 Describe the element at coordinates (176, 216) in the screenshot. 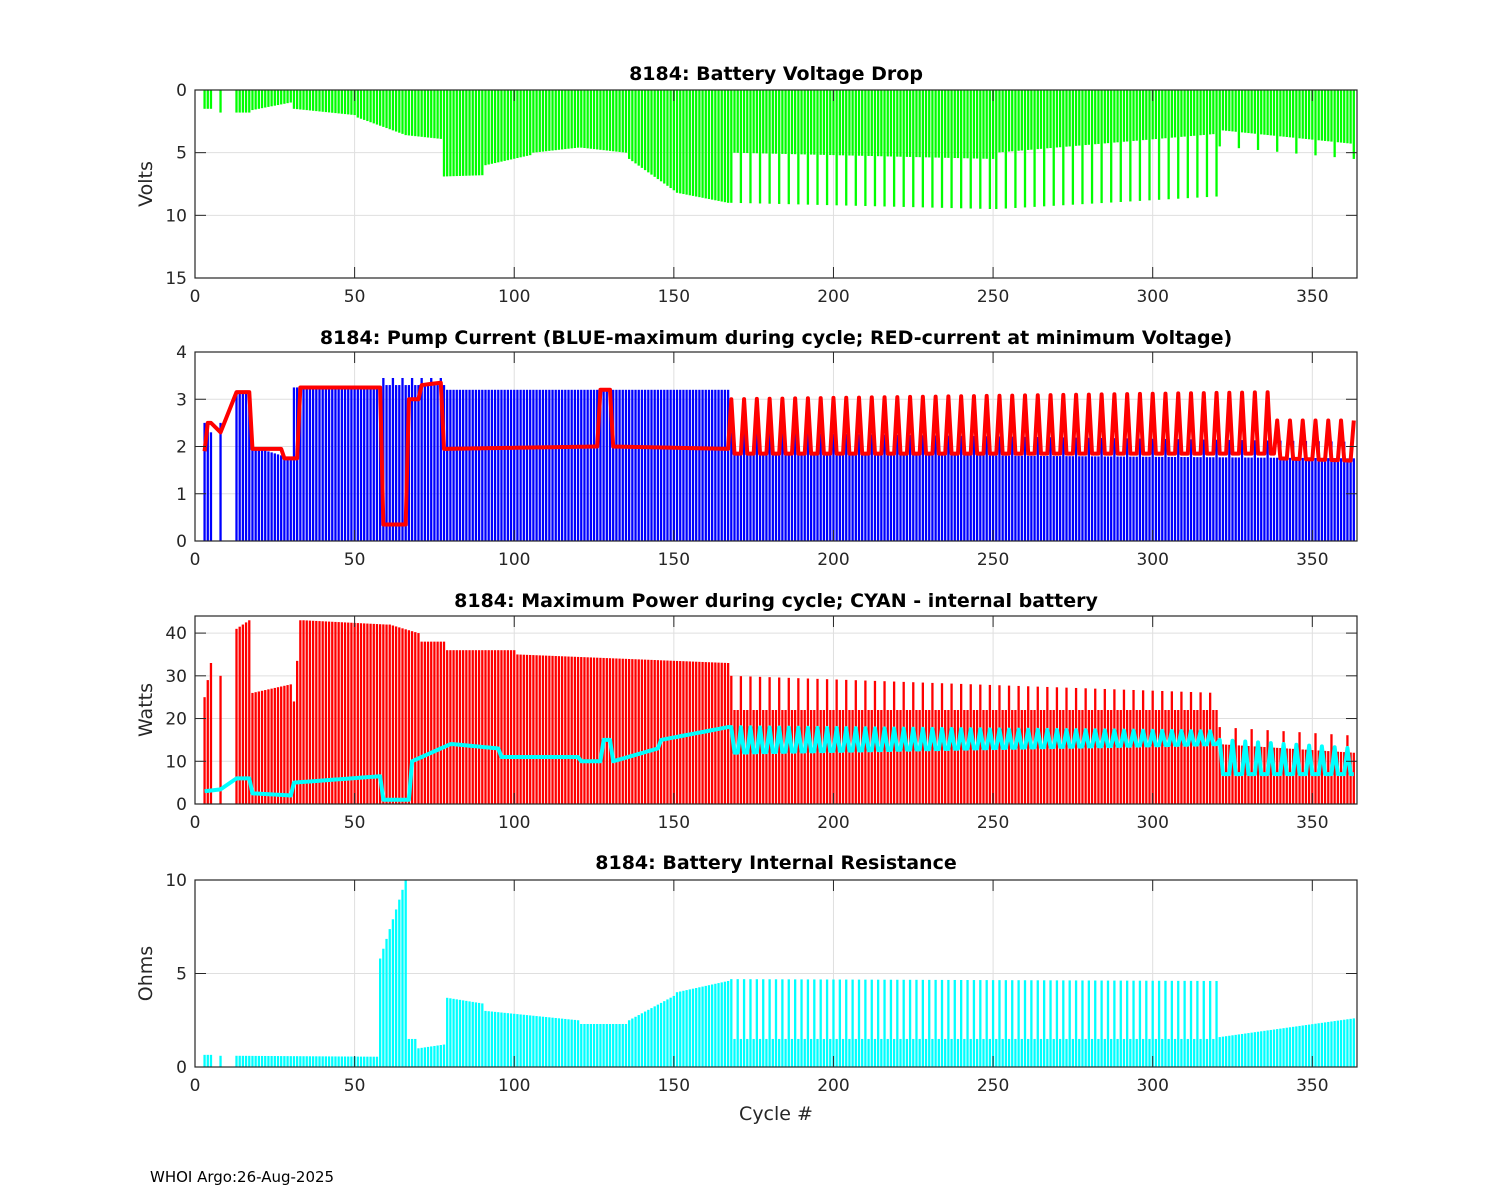

I see `y-tick-label: 10` at that location.